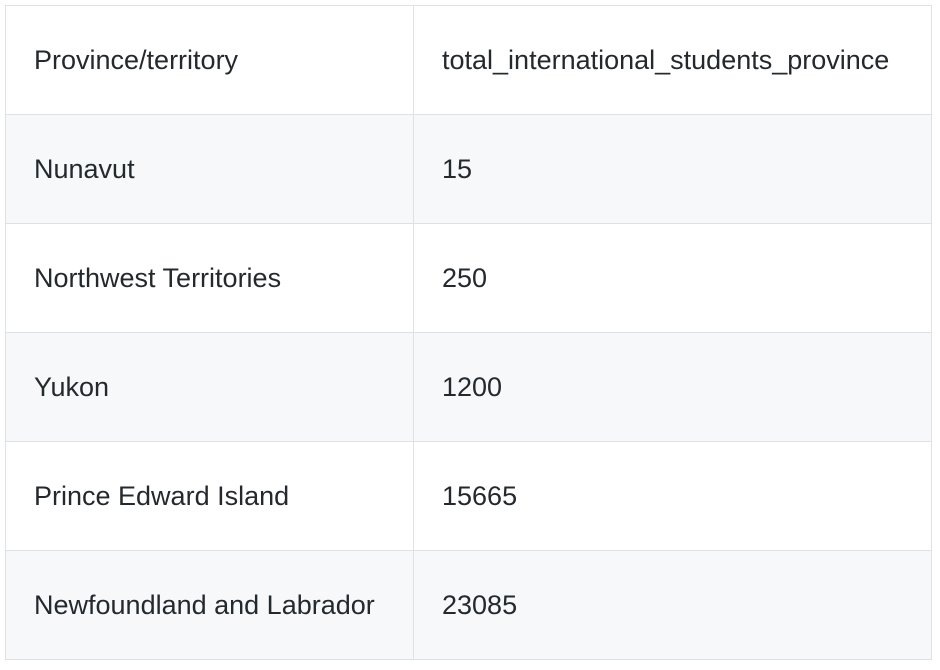 The height and width of the screenshot is (670, 940). Describe the element at coordinates (672, 496) in the screenshot. I see `cell-total-students: 15665` at that location.